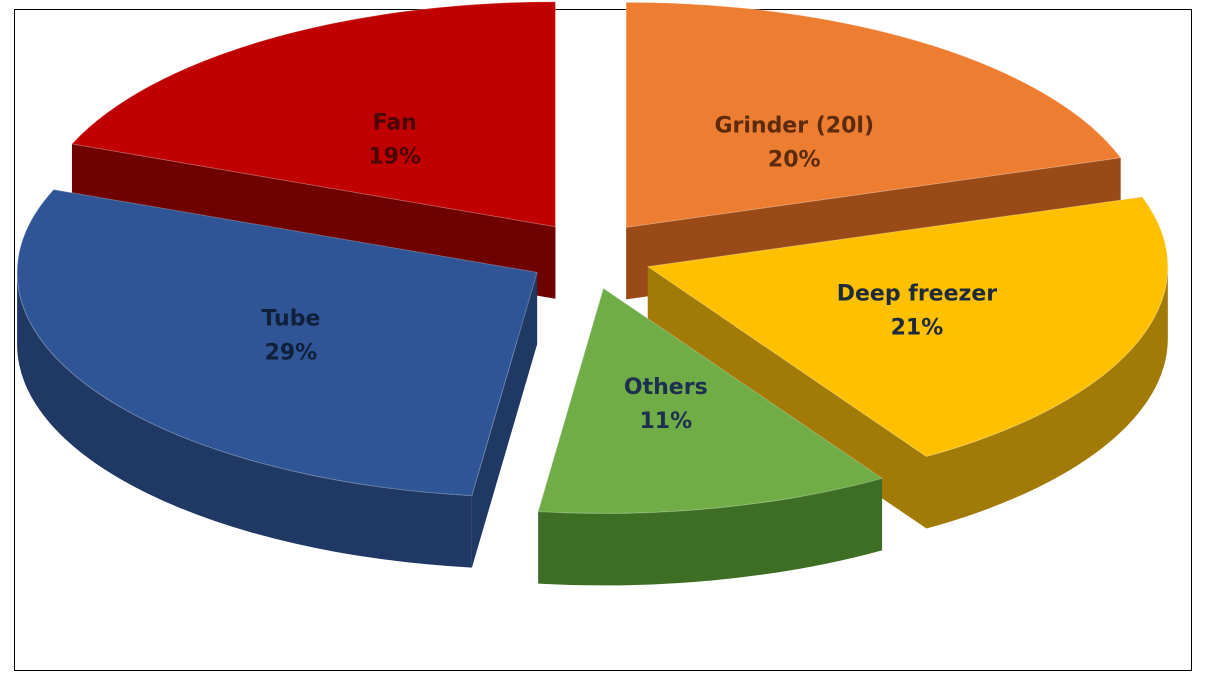 Image resolution: width=1208 pixels, height=682 pixels. Describe the element at coordinates (504, 420) in the screenshot. I see `slice-side-wall` at that location.